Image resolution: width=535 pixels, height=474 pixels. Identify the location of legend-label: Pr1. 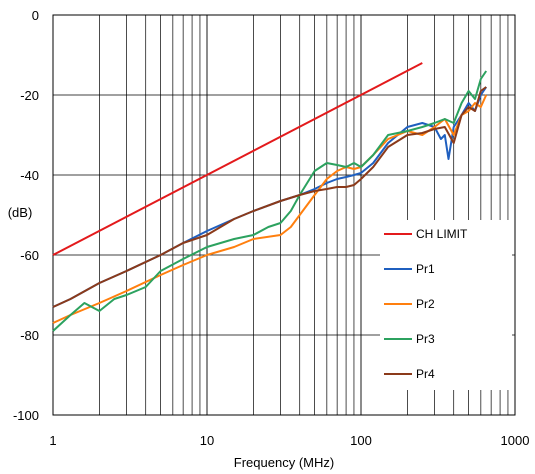
(425, 269).